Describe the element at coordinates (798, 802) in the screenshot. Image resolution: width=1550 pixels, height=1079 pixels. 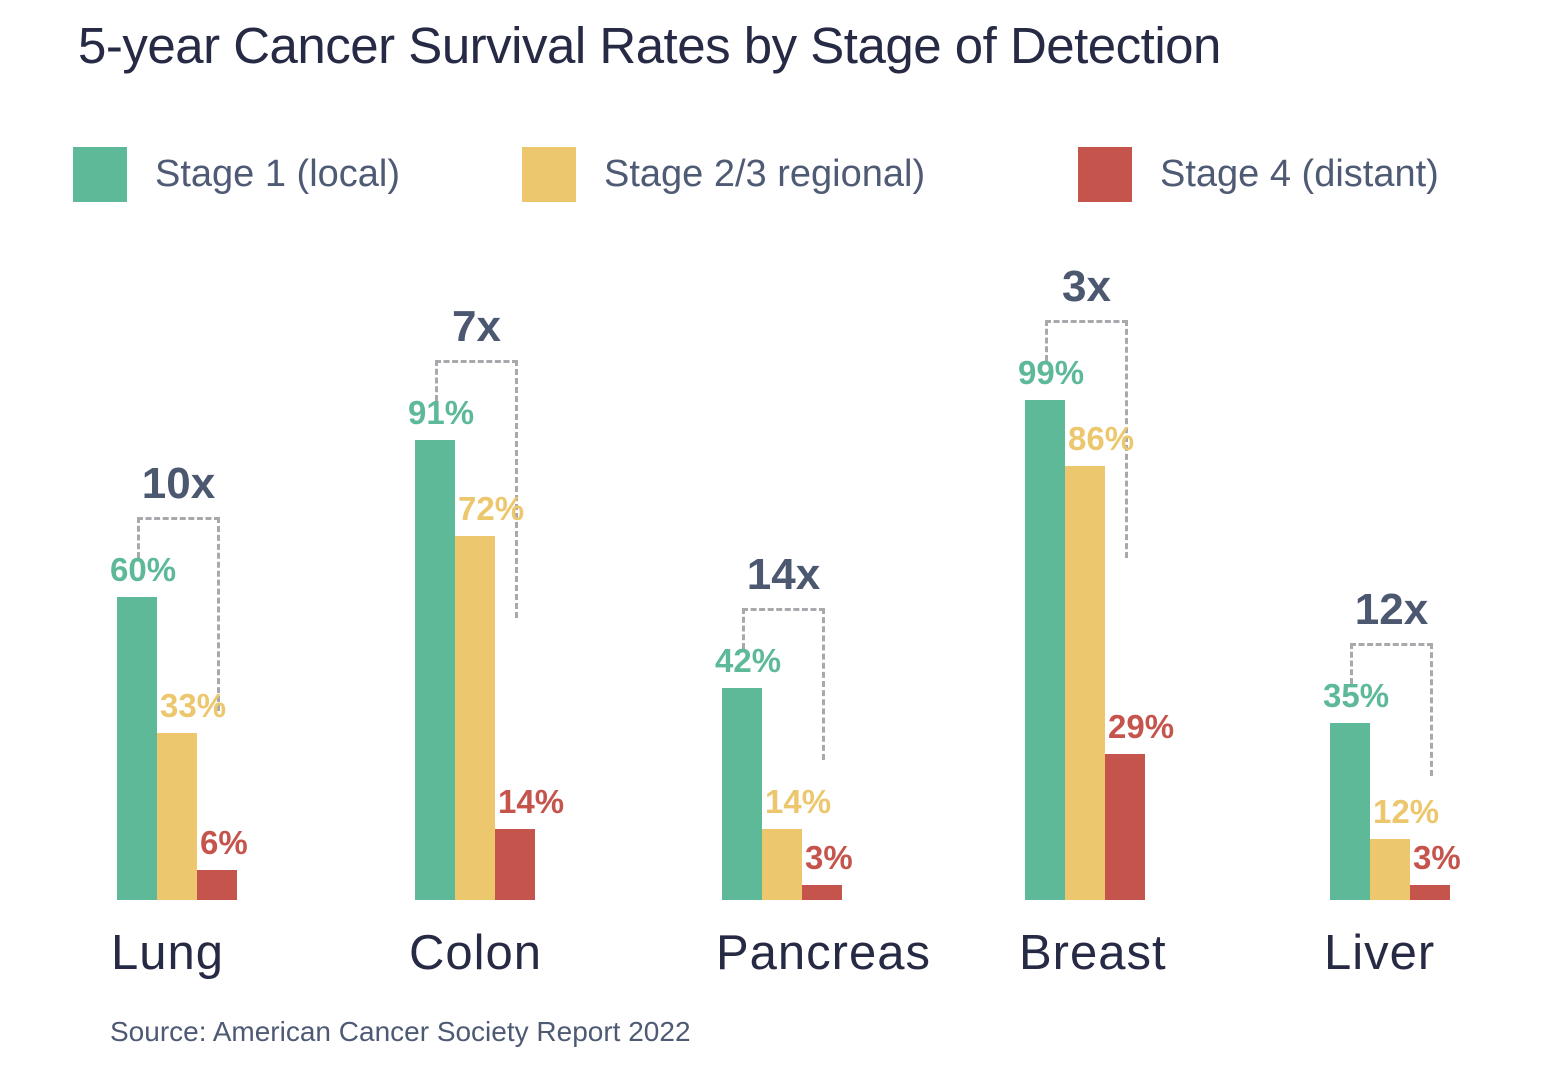
I see `value-label-pancreas-series2: 14%` at that location.